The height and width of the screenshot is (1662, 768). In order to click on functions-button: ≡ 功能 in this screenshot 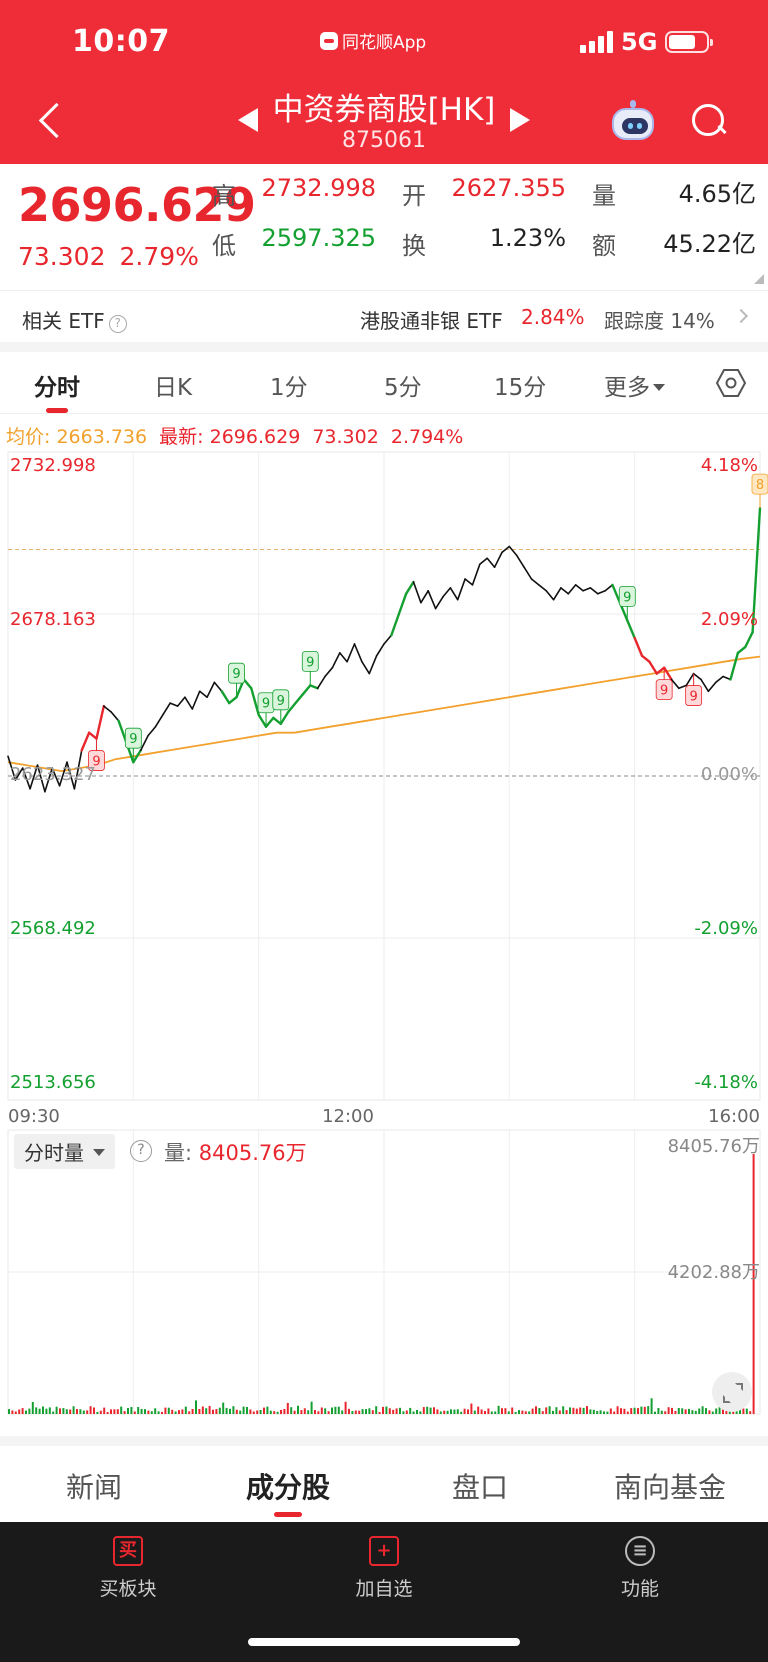, I will do `click(640, 1568)`.